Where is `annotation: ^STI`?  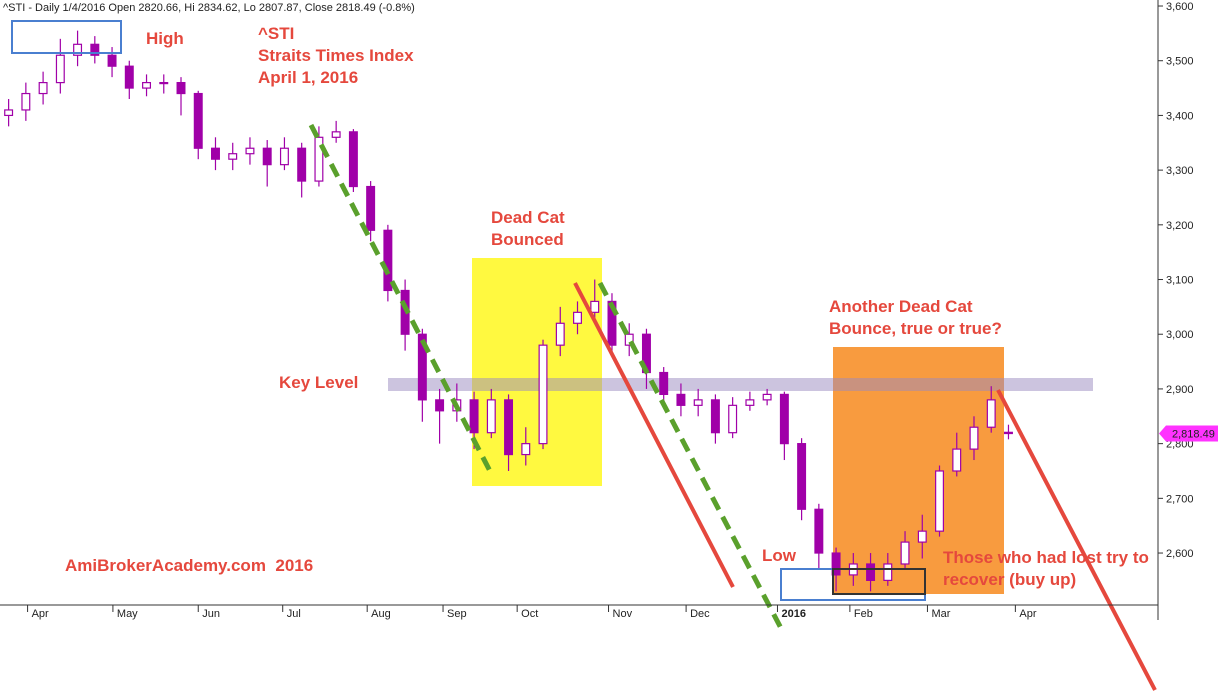 annotation: ^STI is located at coordinates (276, 33).